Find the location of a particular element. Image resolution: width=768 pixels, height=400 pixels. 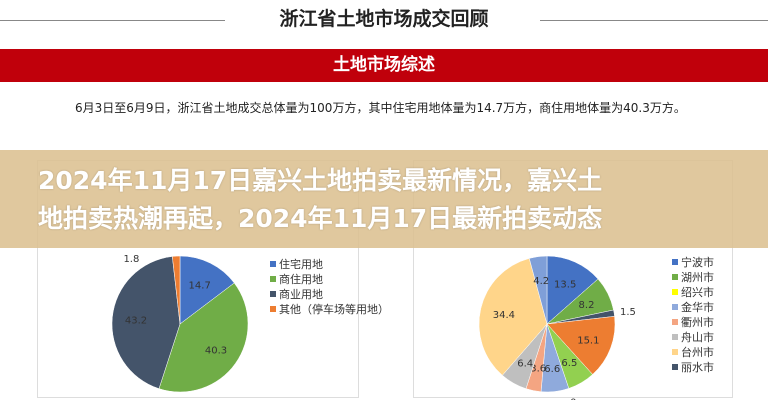

legend-item: 金华市 is located at coordinates (697, 307).